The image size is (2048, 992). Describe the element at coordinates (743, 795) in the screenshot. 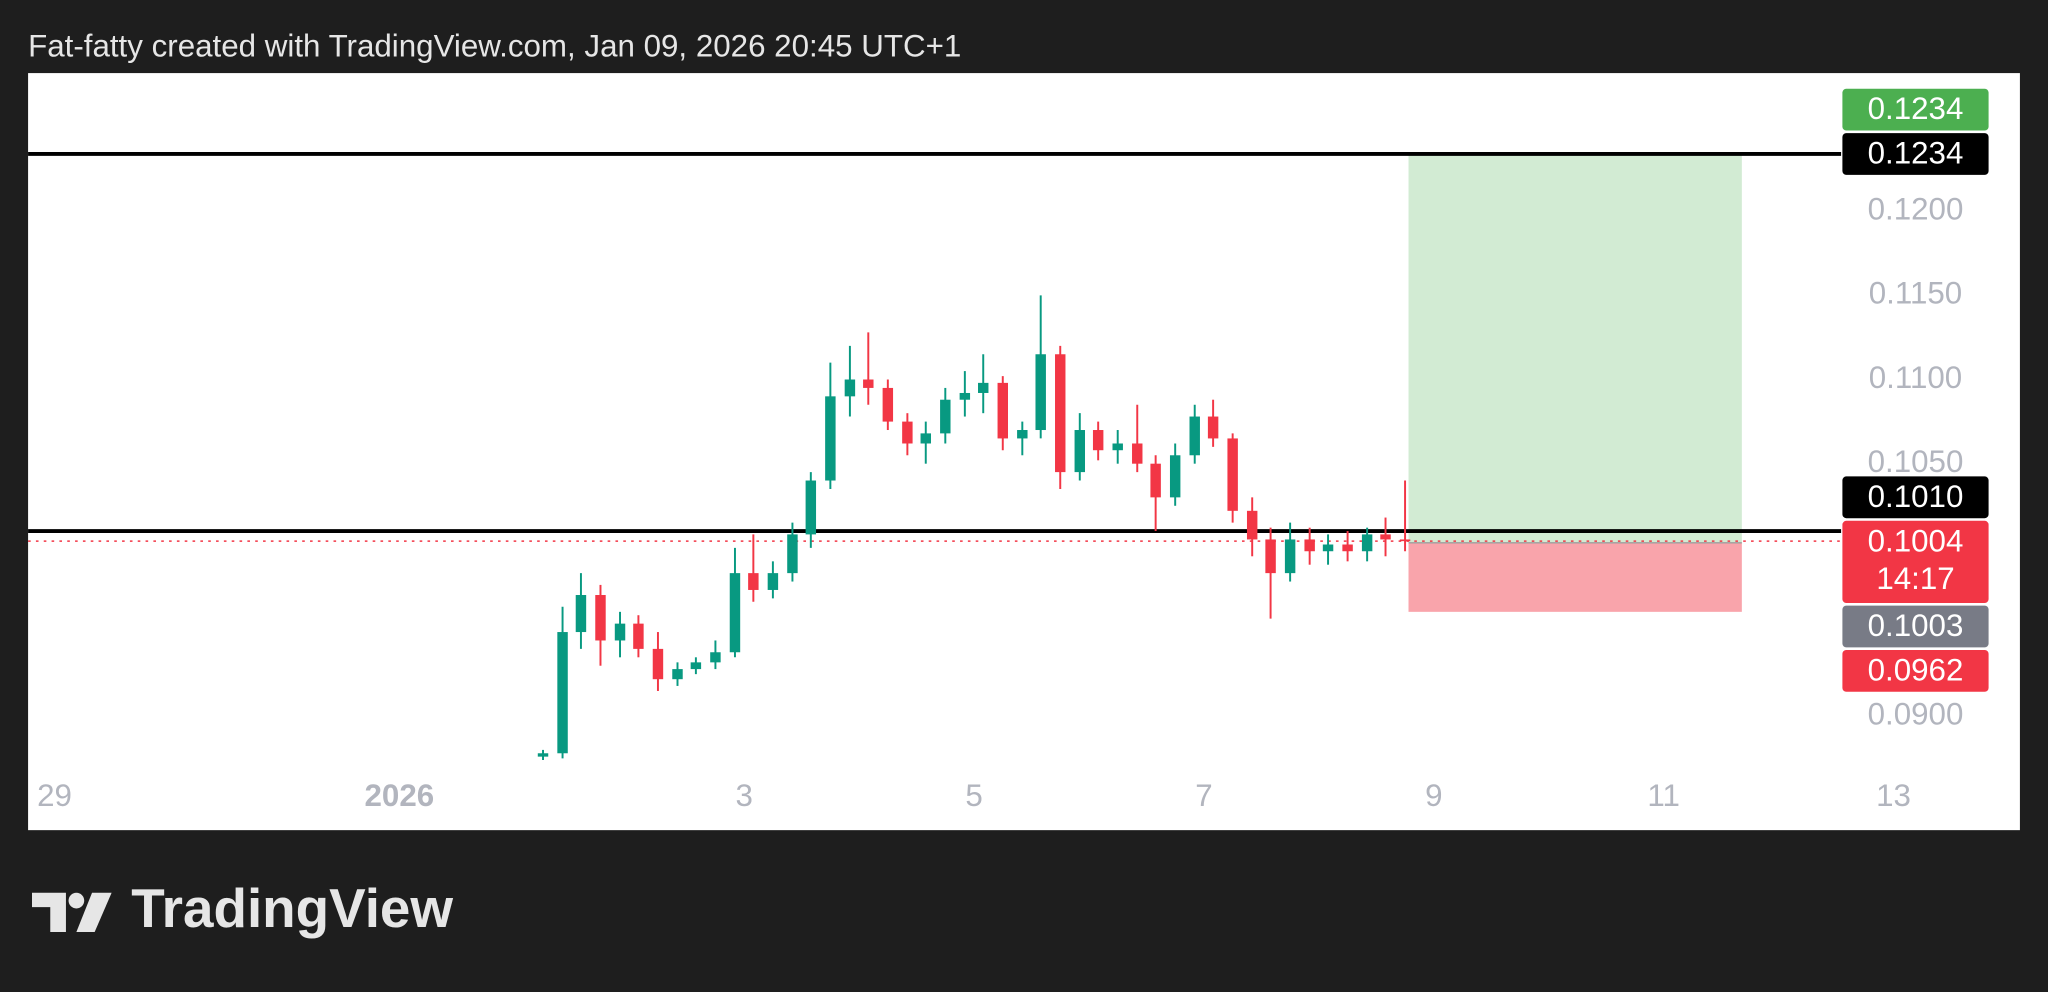

I see `x-tick-label: 3` at that location.